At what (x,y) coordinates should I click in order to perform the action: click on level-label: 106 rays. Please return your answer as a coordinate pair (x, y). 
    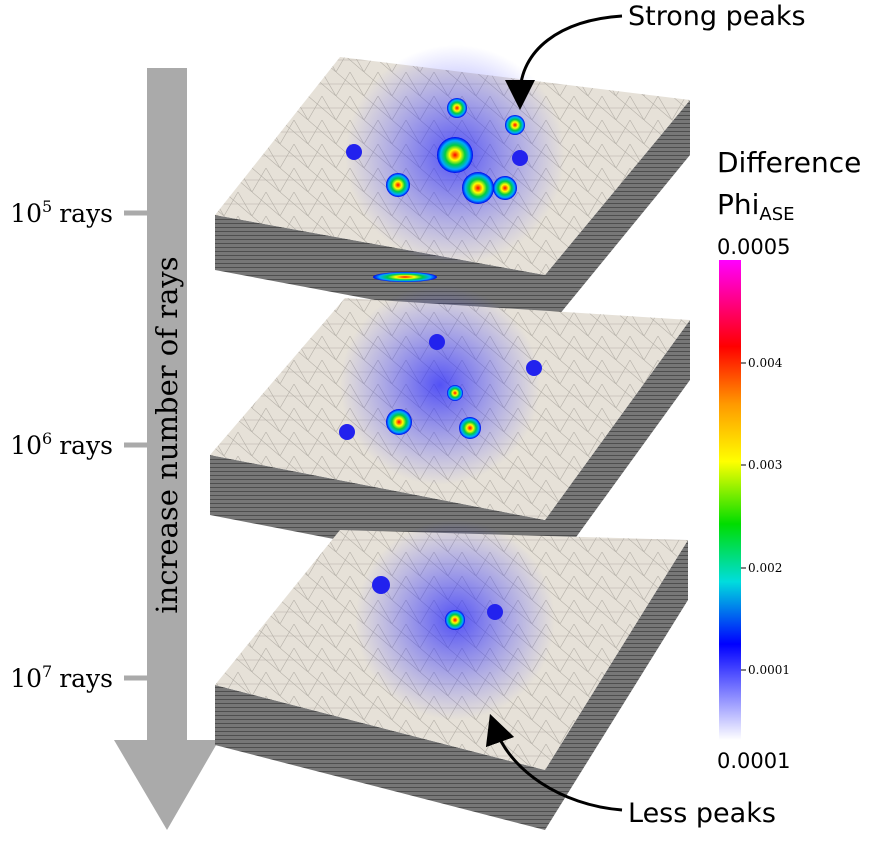
    Looking at the image, I should click on (61, 444).